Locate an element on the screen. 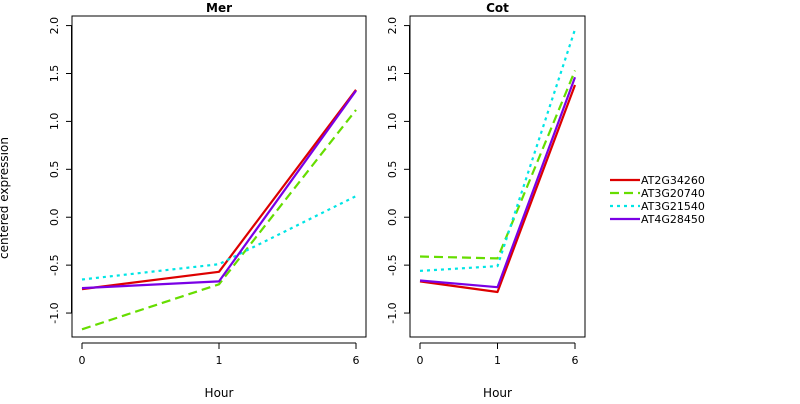 Image resolution: width=800 pixels, height=404 pixels. panel-title: Mer is located at coordinates (219, 8).